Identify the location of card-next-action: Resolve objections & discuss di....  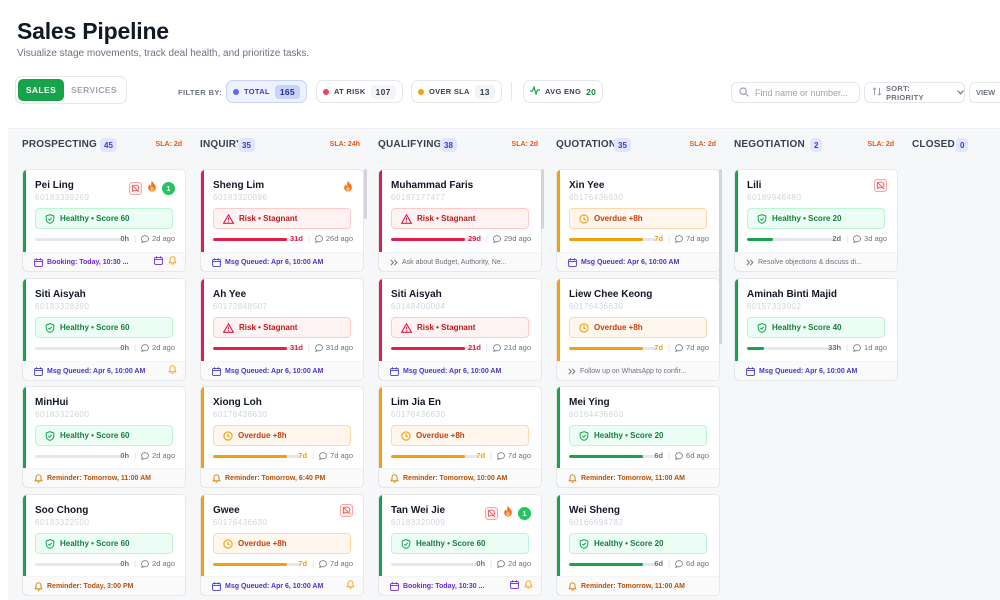
(816, 261).